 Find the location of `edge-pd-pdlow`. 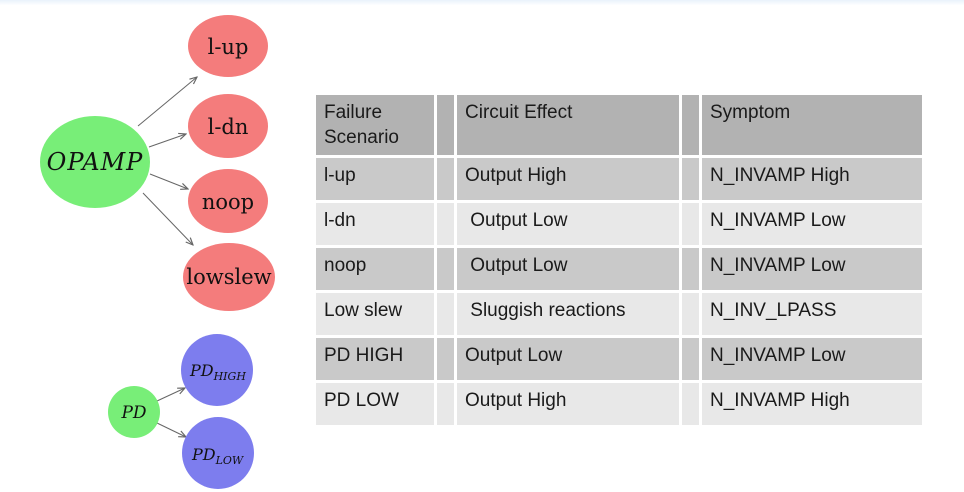

edge-pd-pdlow is located at coordinates (171, 429).